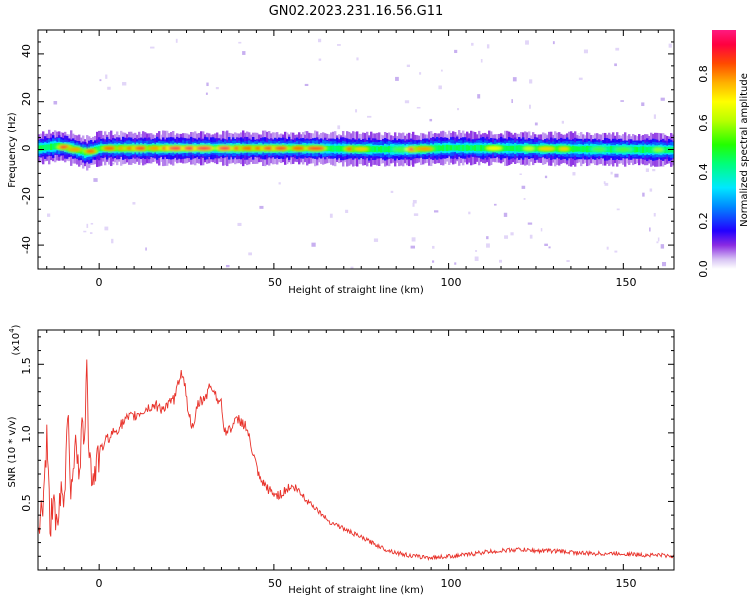 The height and width of the screenshot is (604, 750). Describe the element at coordinates (26, 196) in the screenshot. I see `spectrogram-ytick-m20: -20` at that location.